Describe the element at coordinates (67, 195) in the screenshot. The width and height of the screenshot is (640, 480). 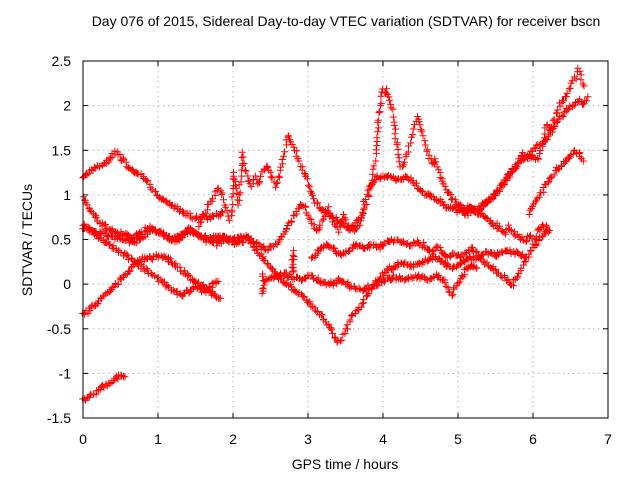
I see `y-tick-label: 1` at that location.